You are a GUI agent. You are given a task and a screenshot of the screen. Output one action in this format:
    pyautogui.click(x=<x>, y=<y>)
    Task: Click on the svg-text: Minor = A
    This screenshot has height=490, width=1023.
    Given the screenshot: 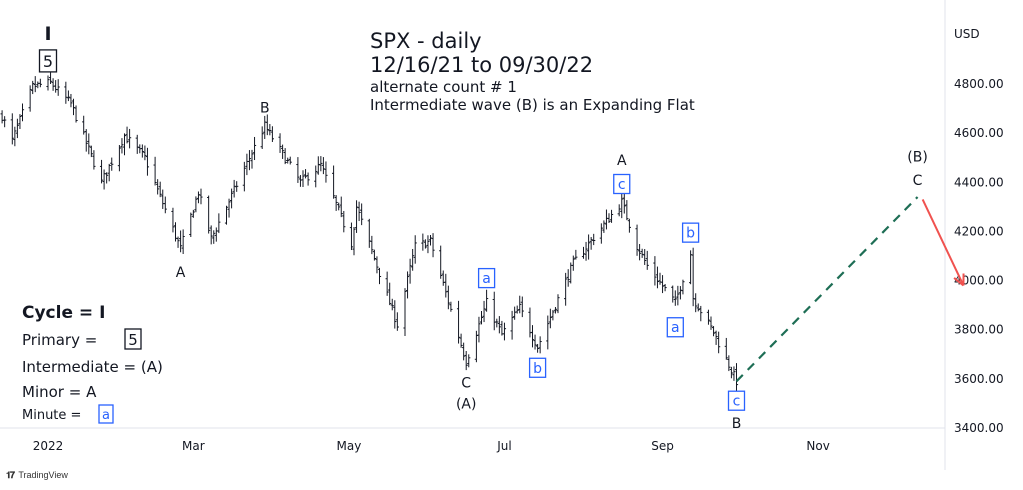 What is the action you would take?
    pyautogui.click(x=59, y=392)
    